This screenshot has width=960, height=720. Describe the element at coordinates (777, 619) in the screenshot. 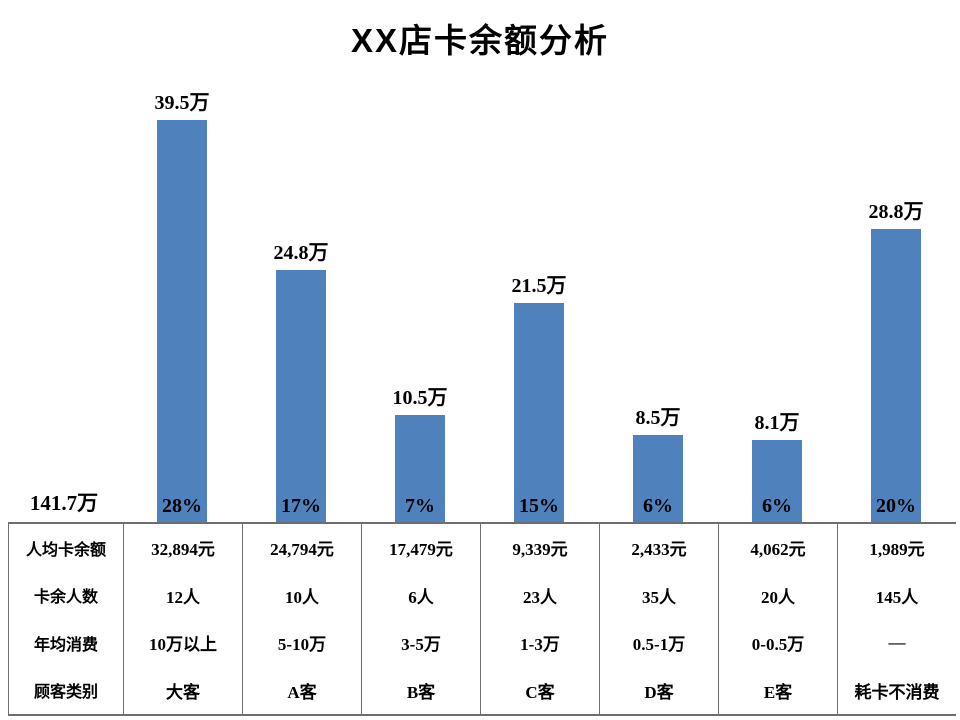

I see `table-data-column-6: 4,062元 20人 0-0.5万 E客` at that location.